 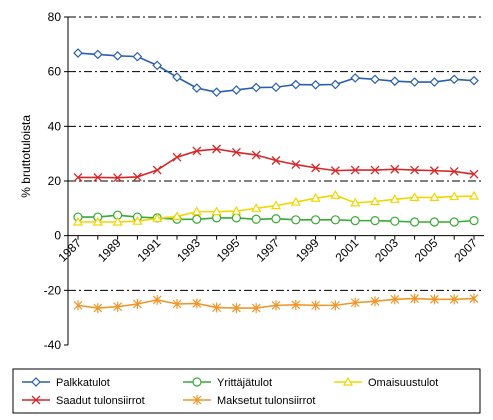 What do you see at coordinates (227, 383) in the screenshot?
I see `legend-item: Yrittäjätulot` at bounding box center [227, 383].